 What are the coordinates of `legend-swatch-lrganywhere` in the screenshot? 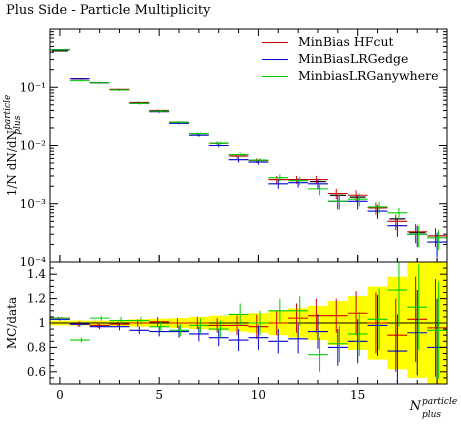 It's located at (275, 76).